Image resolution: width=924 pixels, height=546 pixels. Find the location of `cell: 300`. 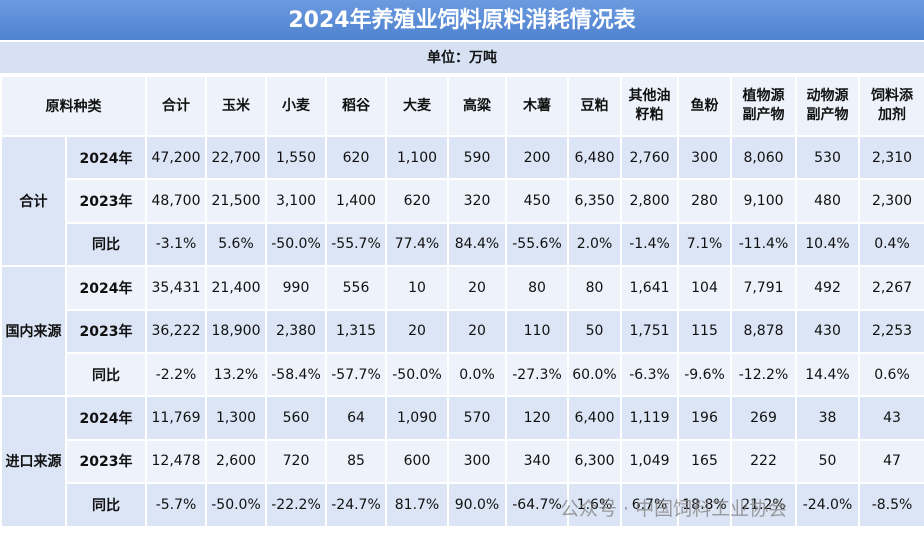

cell: 300 is located at coordinates (704, 157).